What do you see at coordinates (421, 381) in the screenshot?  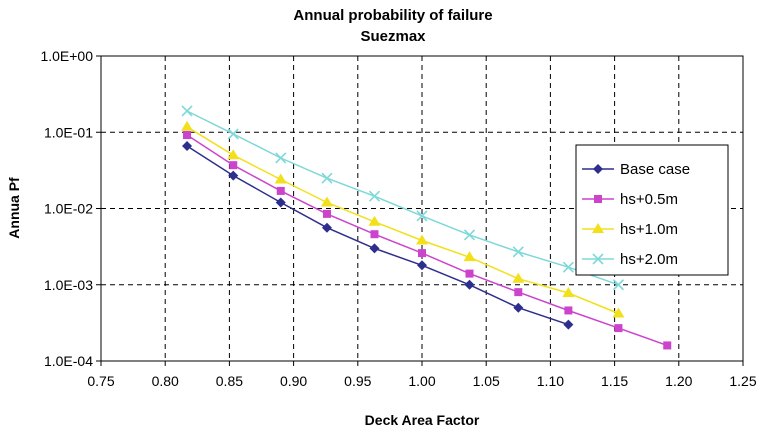 I see `x-tick-label: 1.00` at bounding box center [421, 381].